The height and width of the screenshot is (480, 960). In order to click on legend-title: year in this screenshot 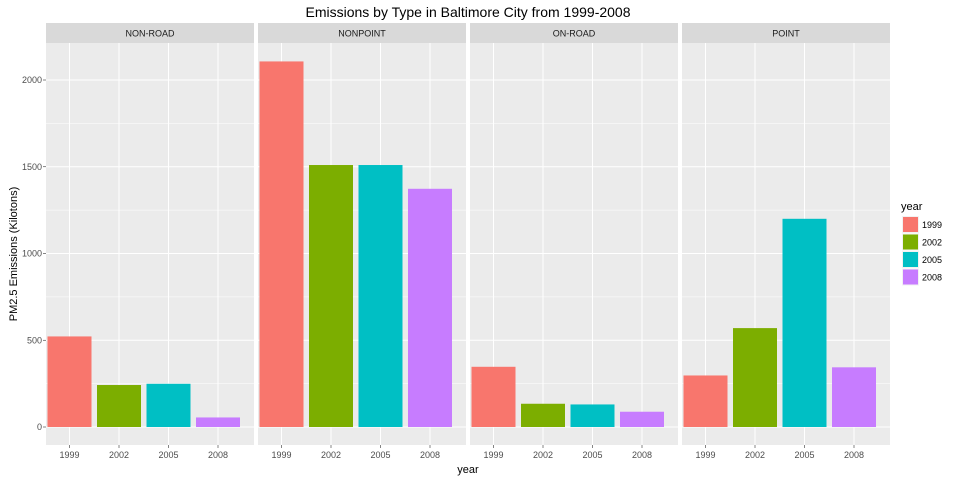, I will do `click(912, 207)`.